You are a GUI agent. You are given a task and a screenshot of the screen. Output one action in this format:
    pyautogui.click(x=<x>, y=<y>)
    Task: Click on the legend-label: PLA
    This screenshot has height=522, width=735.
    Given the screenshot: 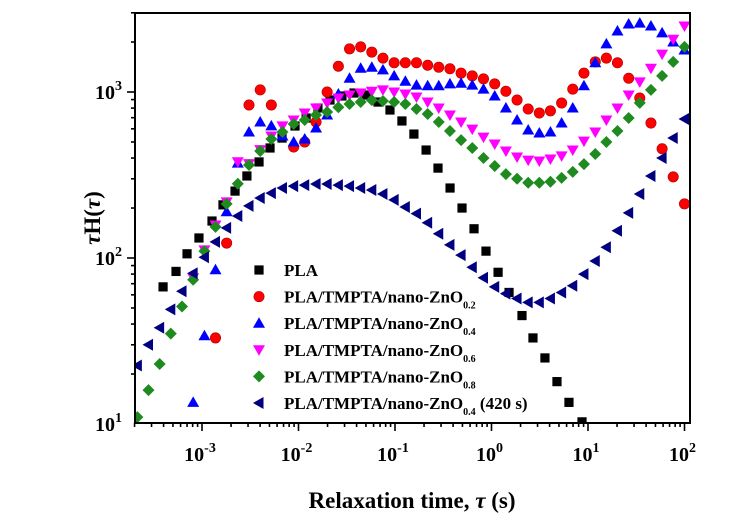 What is the action you would take?
    pyautogui.click(x=301, y=270)
    